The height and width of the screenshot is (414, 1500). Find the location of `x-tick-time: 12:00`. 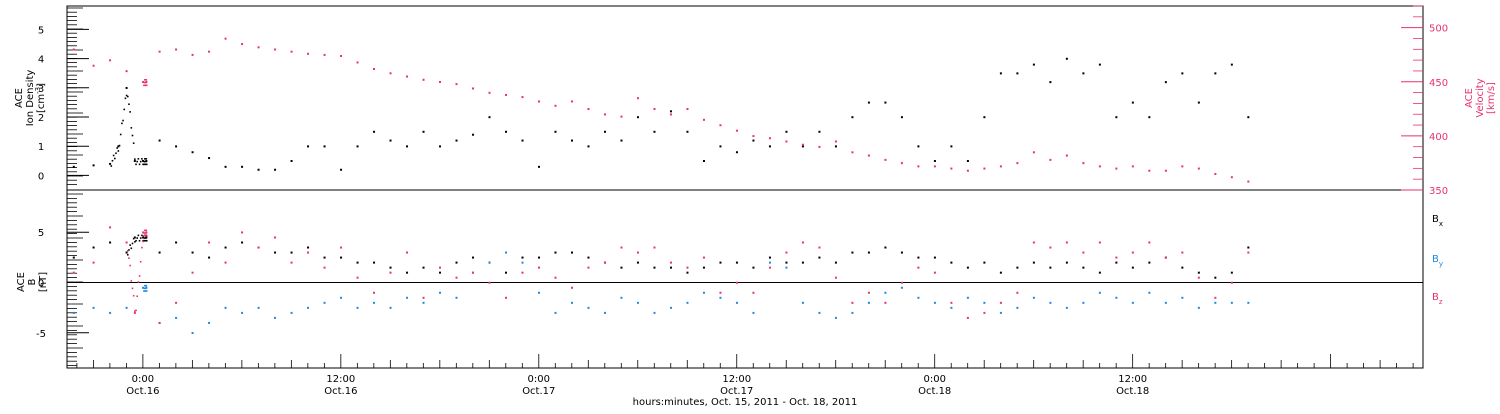

x-tick-time: 12:00 is located at coordinates (340, 379).